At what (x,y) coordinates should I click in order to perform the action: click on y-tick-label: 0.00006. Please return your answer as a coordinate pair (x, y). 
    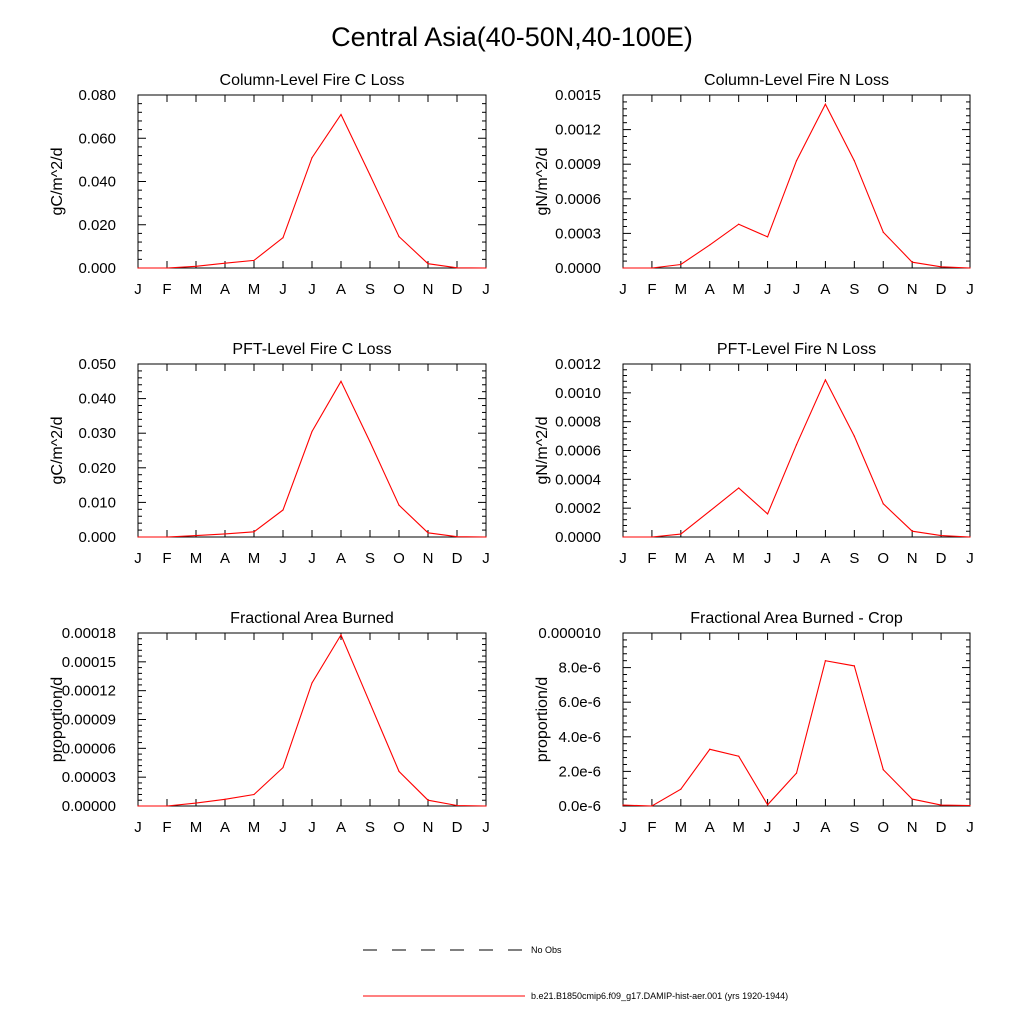
    Looking at the image, I should click on (89, 748).